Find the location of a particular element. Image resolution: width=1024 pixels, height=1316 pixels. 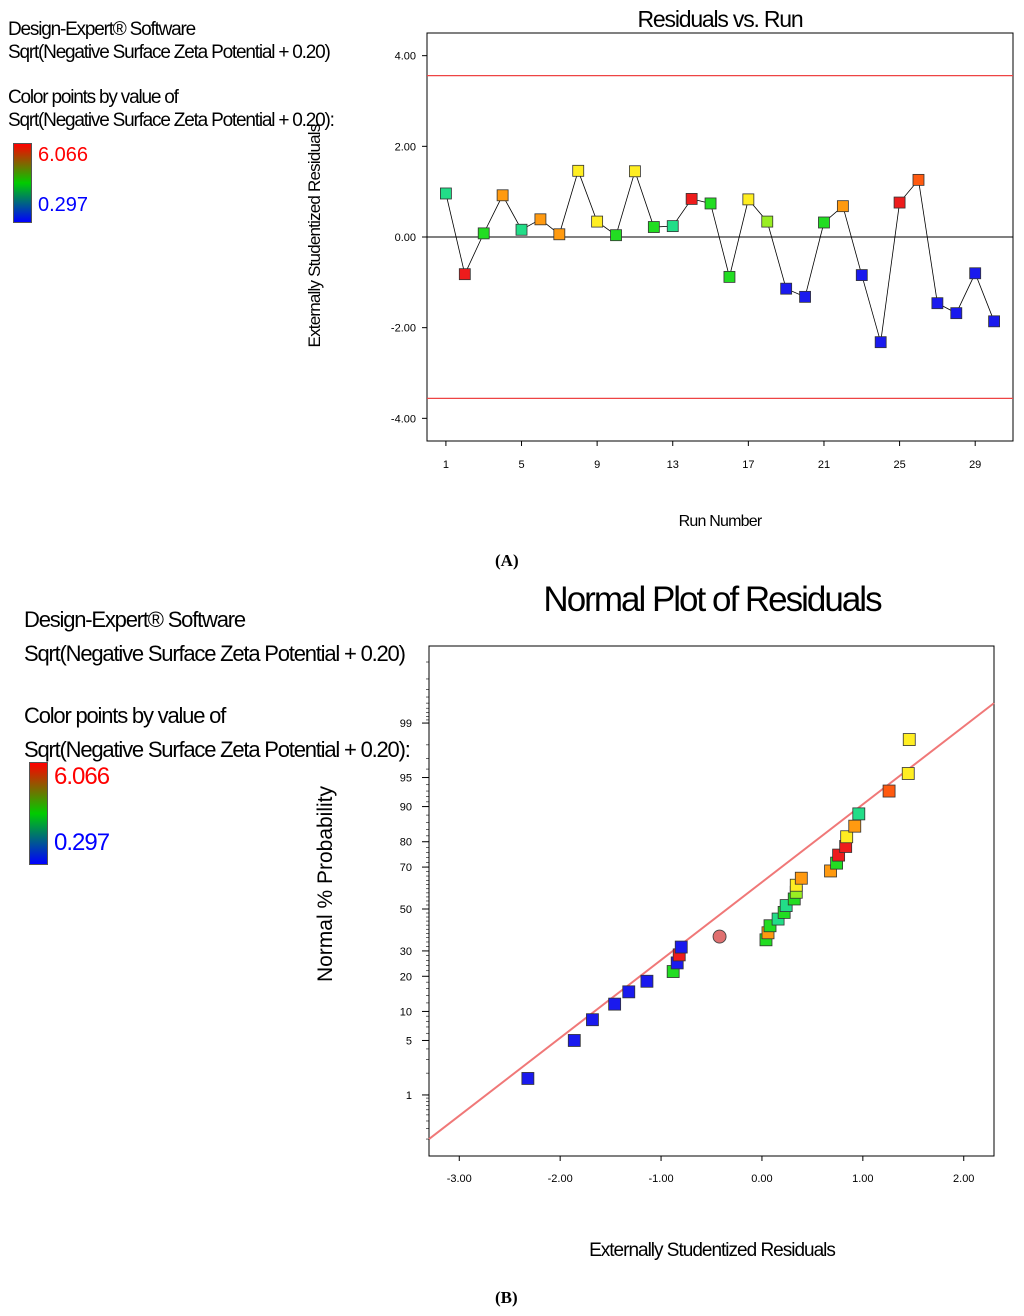

chart-b-title: Normal Plot of Residuals is located at coordinates (712, 599).